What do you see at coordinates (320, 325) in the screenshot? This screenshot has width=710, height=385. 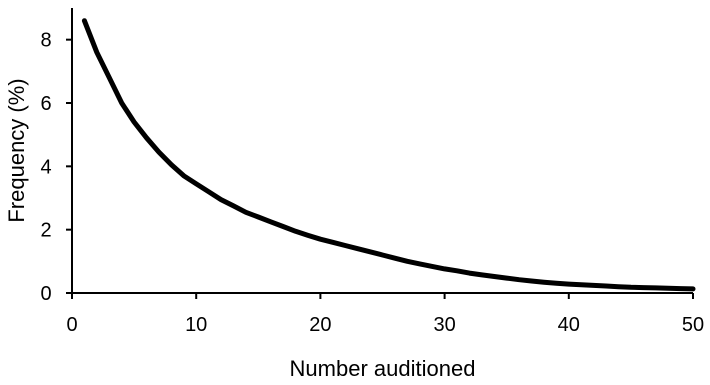 I see `x-tick-label: 20` at bounding box center [320, 325].